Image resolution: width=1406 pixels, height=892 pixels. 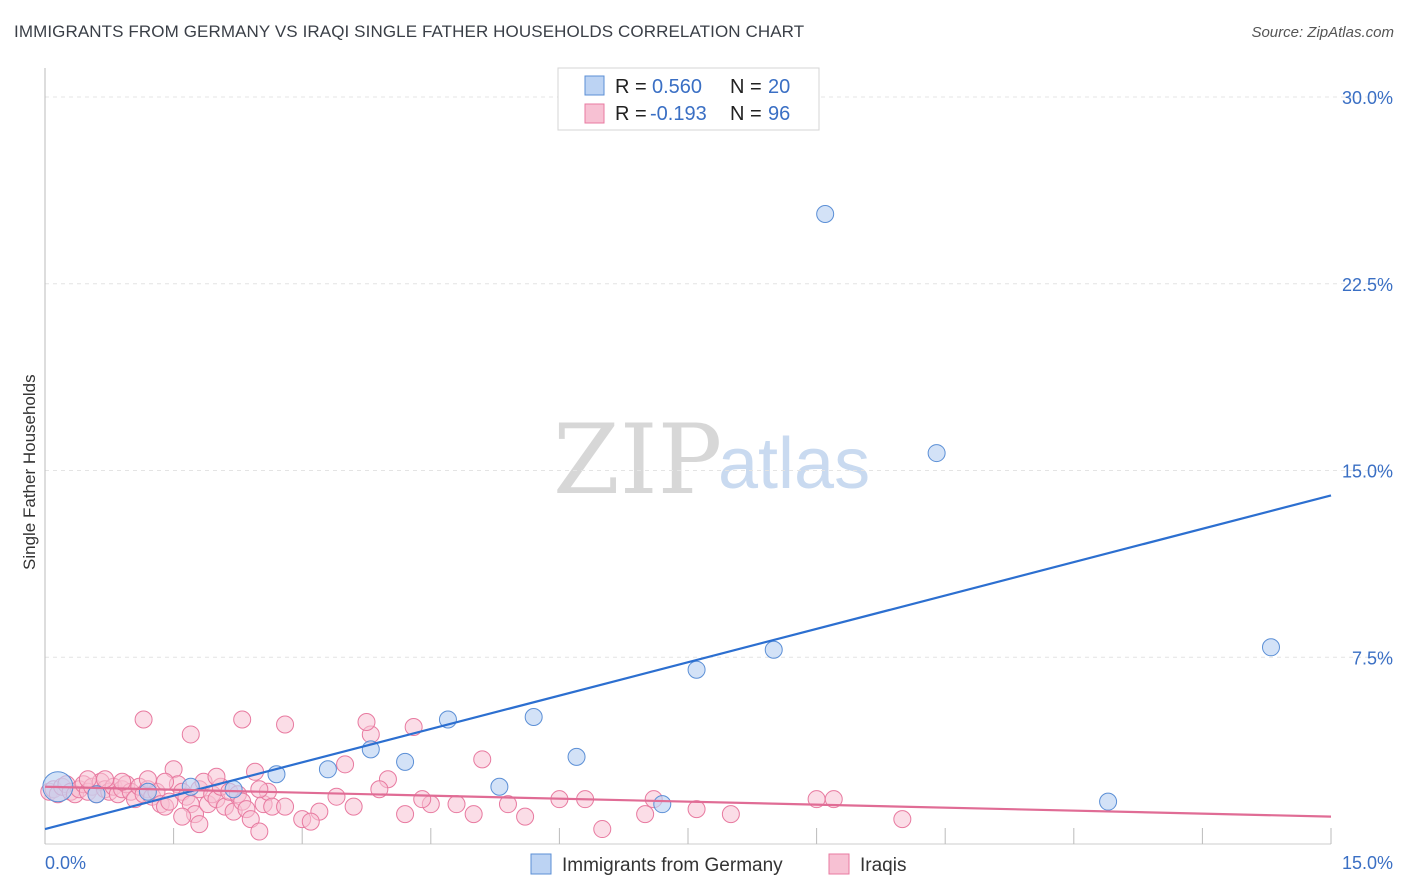 I want to click on legend-n-label-1: N =, so click(x=746, y=87).